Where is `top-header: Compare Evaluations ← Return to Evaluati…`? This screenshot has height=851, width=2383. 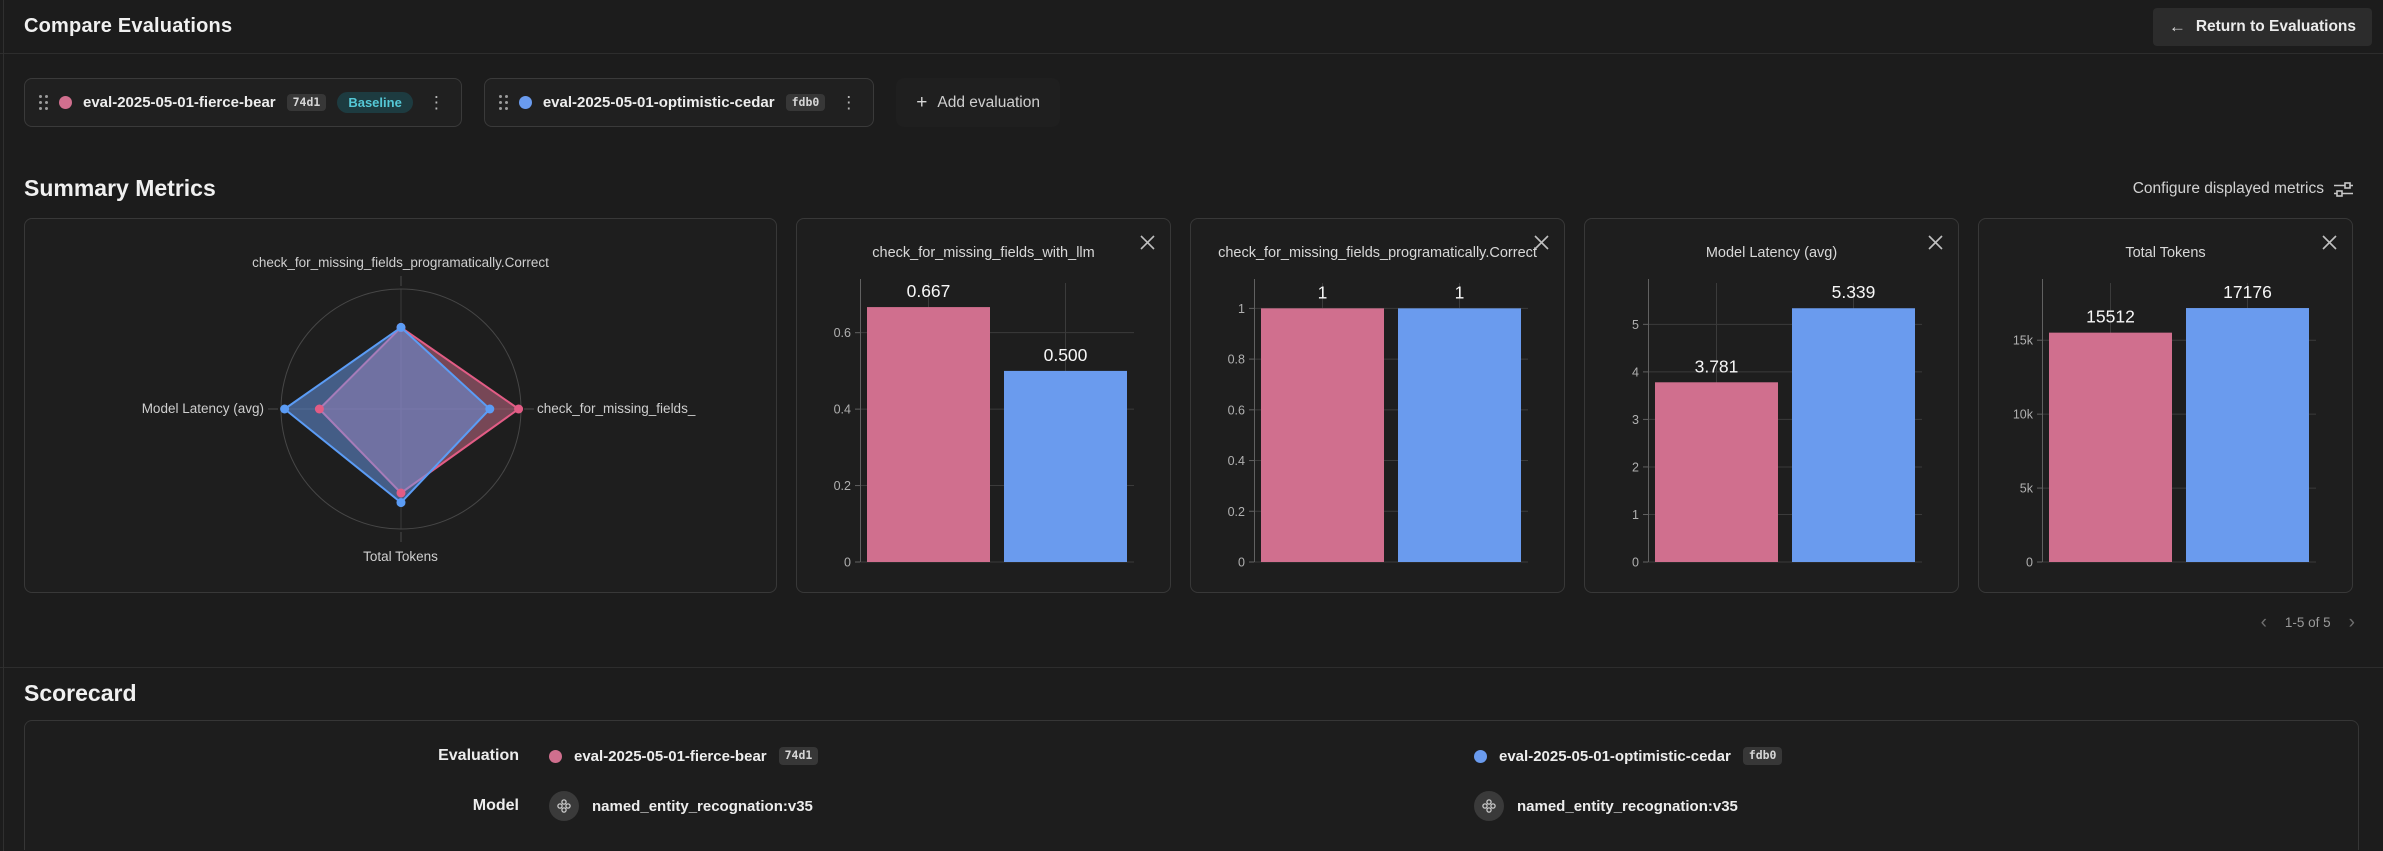
top-header: Compare Evaluations ← Return to Evaluati… is located at coordinates (1191, 27).